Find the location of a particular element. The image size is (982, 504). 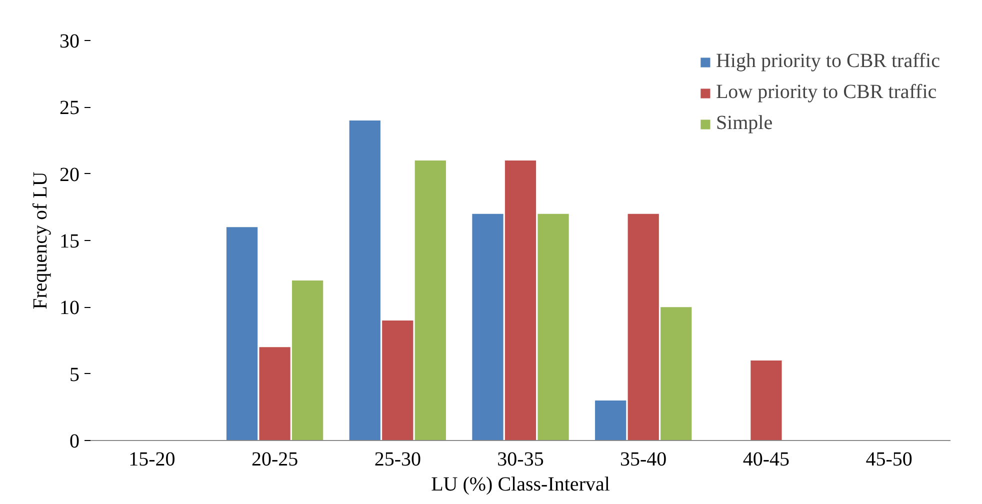

x-tick-label: 40-45 is located at coordinates (766, 459).